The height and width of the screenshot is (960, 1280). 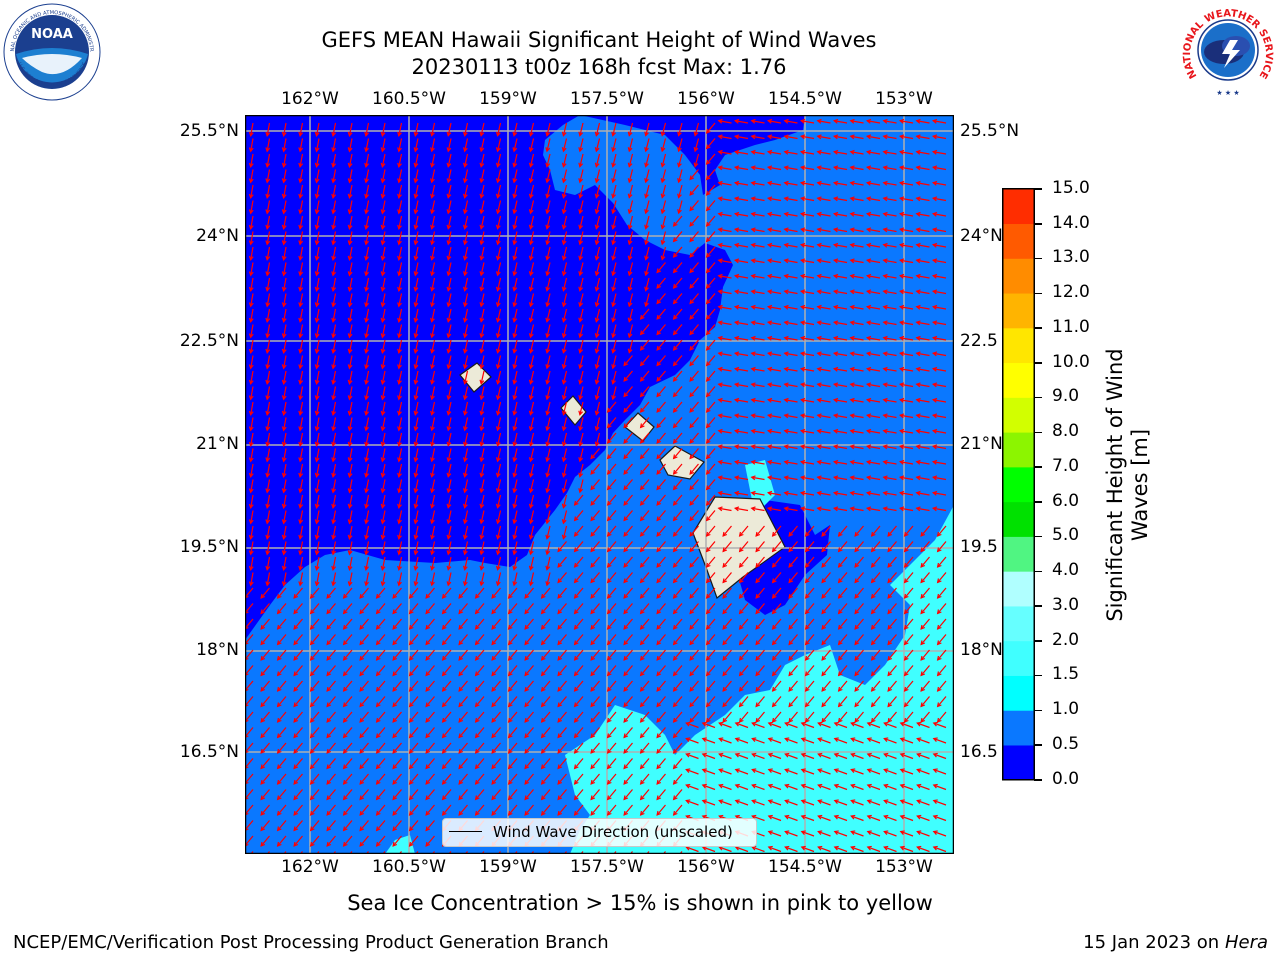 What do you see at coordinates (979, 547) in the screenshot?
I see `right-lat-label: 19.5` at bounding box center [979, 547].